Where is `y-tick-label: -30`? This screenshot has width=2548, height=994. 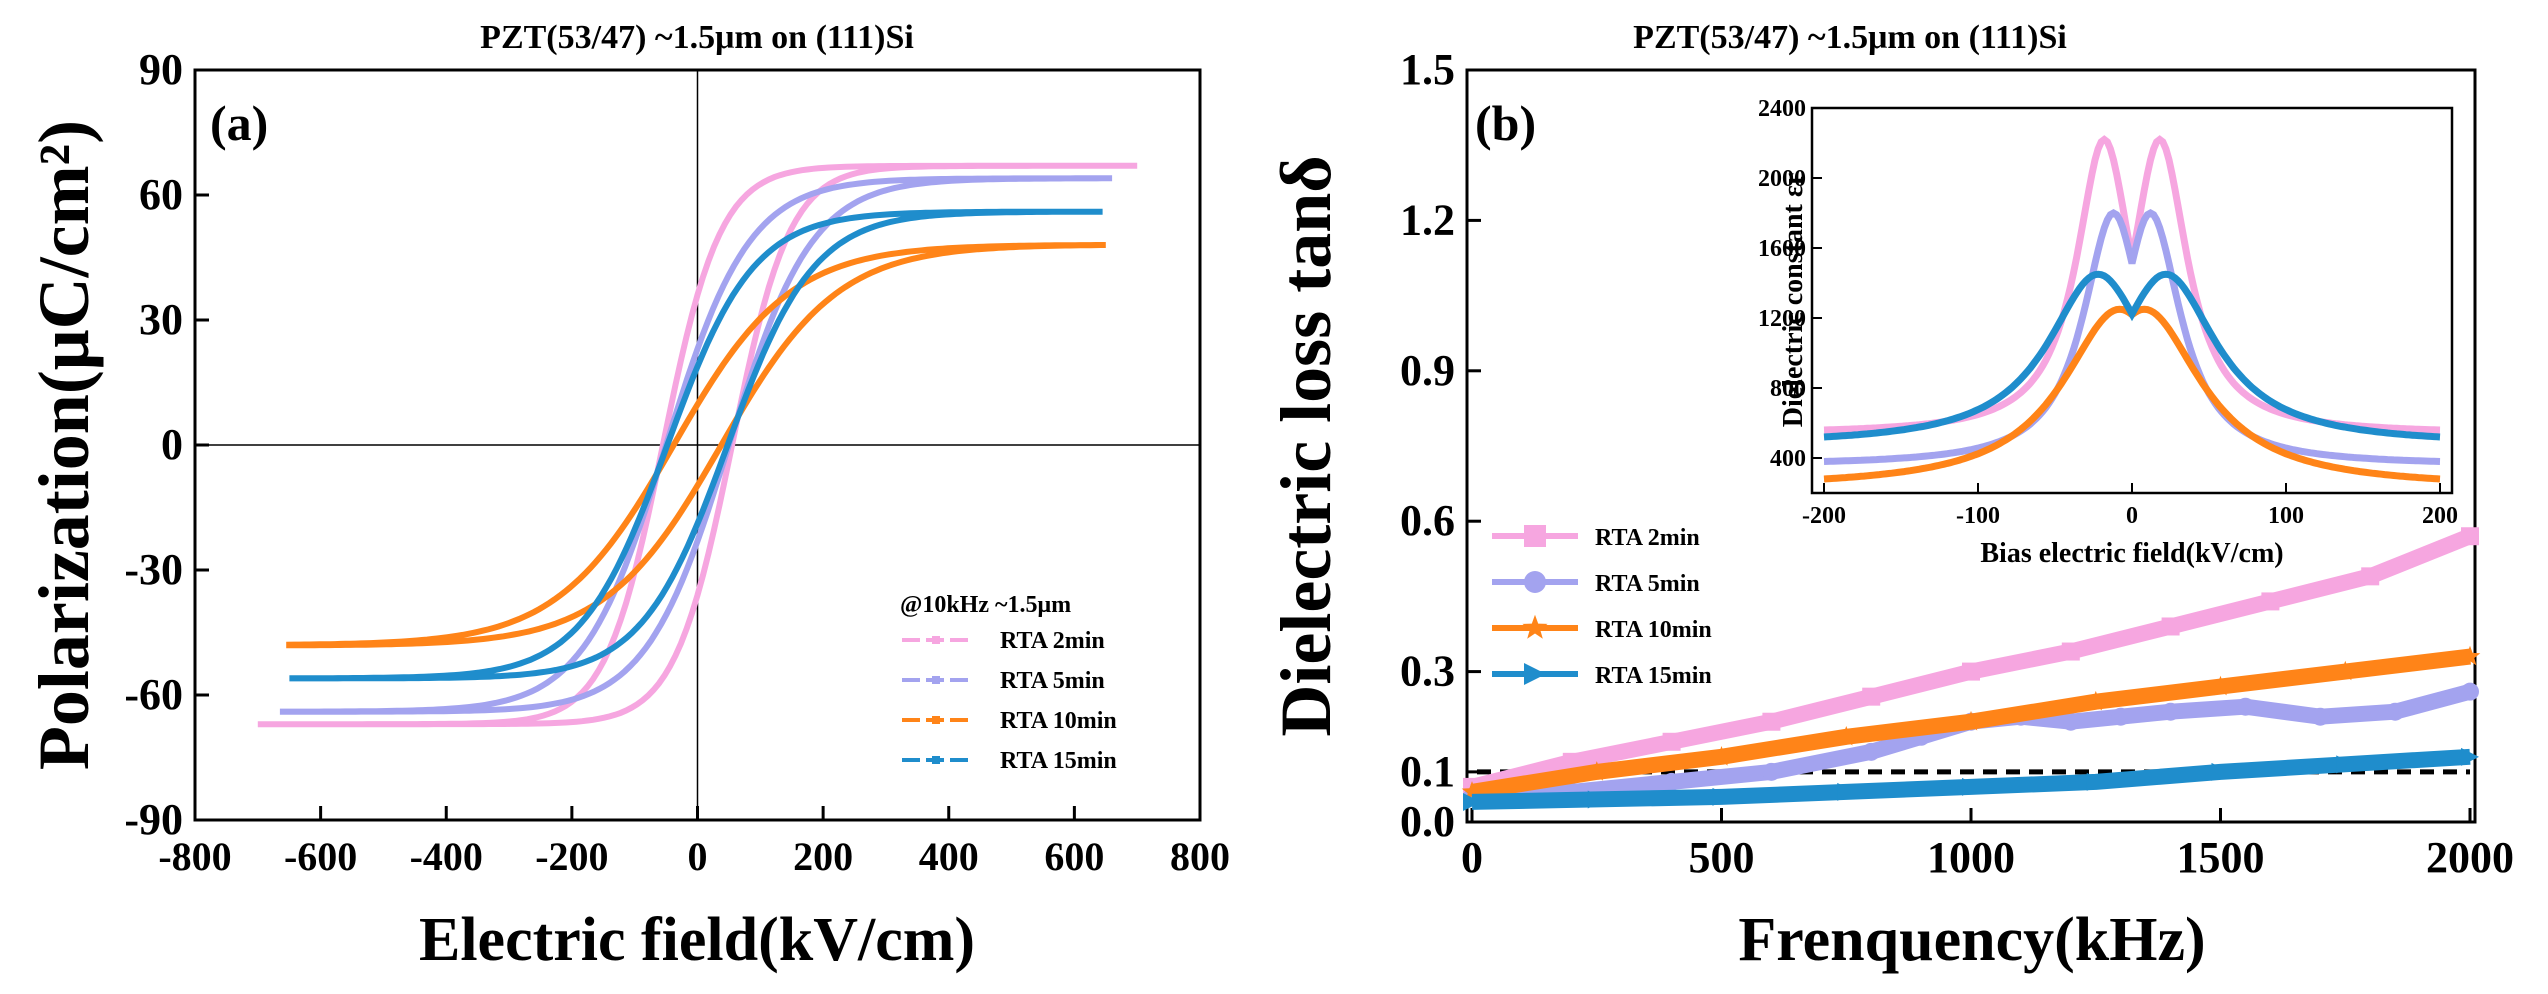
y-tick-label: -30 is located at coordinates (153, 569).